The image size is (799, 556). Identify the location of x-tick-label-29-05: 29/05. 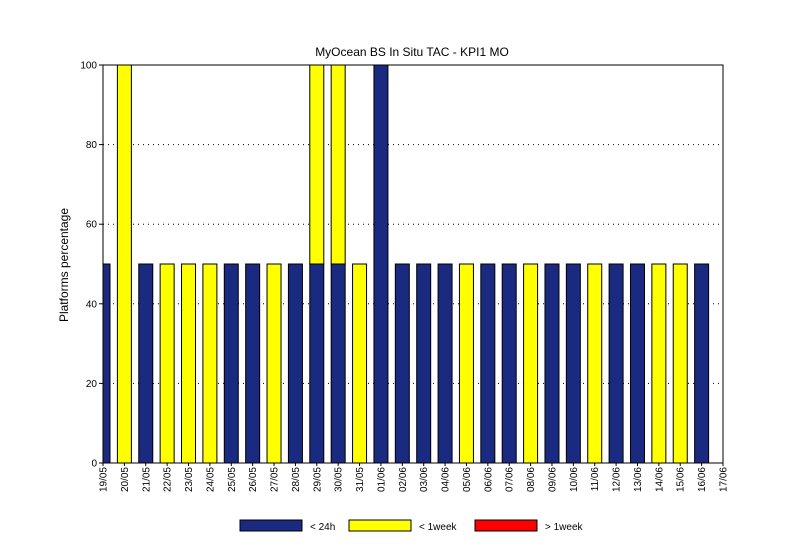
(317, 479).